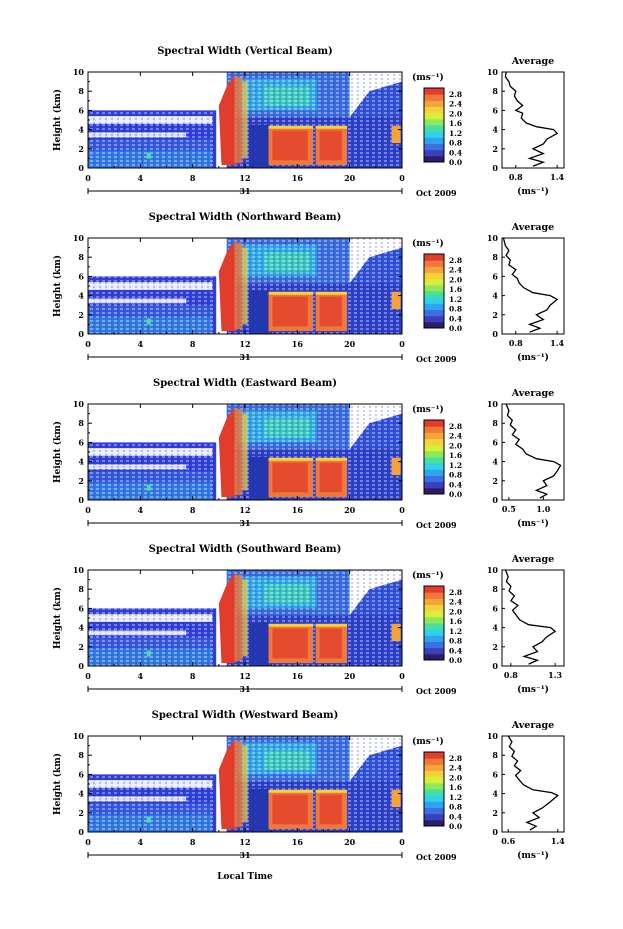  What do you see at coordinates (526, 790) in the screenshot?
I see `average-panel: Average 0 2 4 6 8 10 0.6 1.4(ms⁻¹)` at bounding box center [526, 790].